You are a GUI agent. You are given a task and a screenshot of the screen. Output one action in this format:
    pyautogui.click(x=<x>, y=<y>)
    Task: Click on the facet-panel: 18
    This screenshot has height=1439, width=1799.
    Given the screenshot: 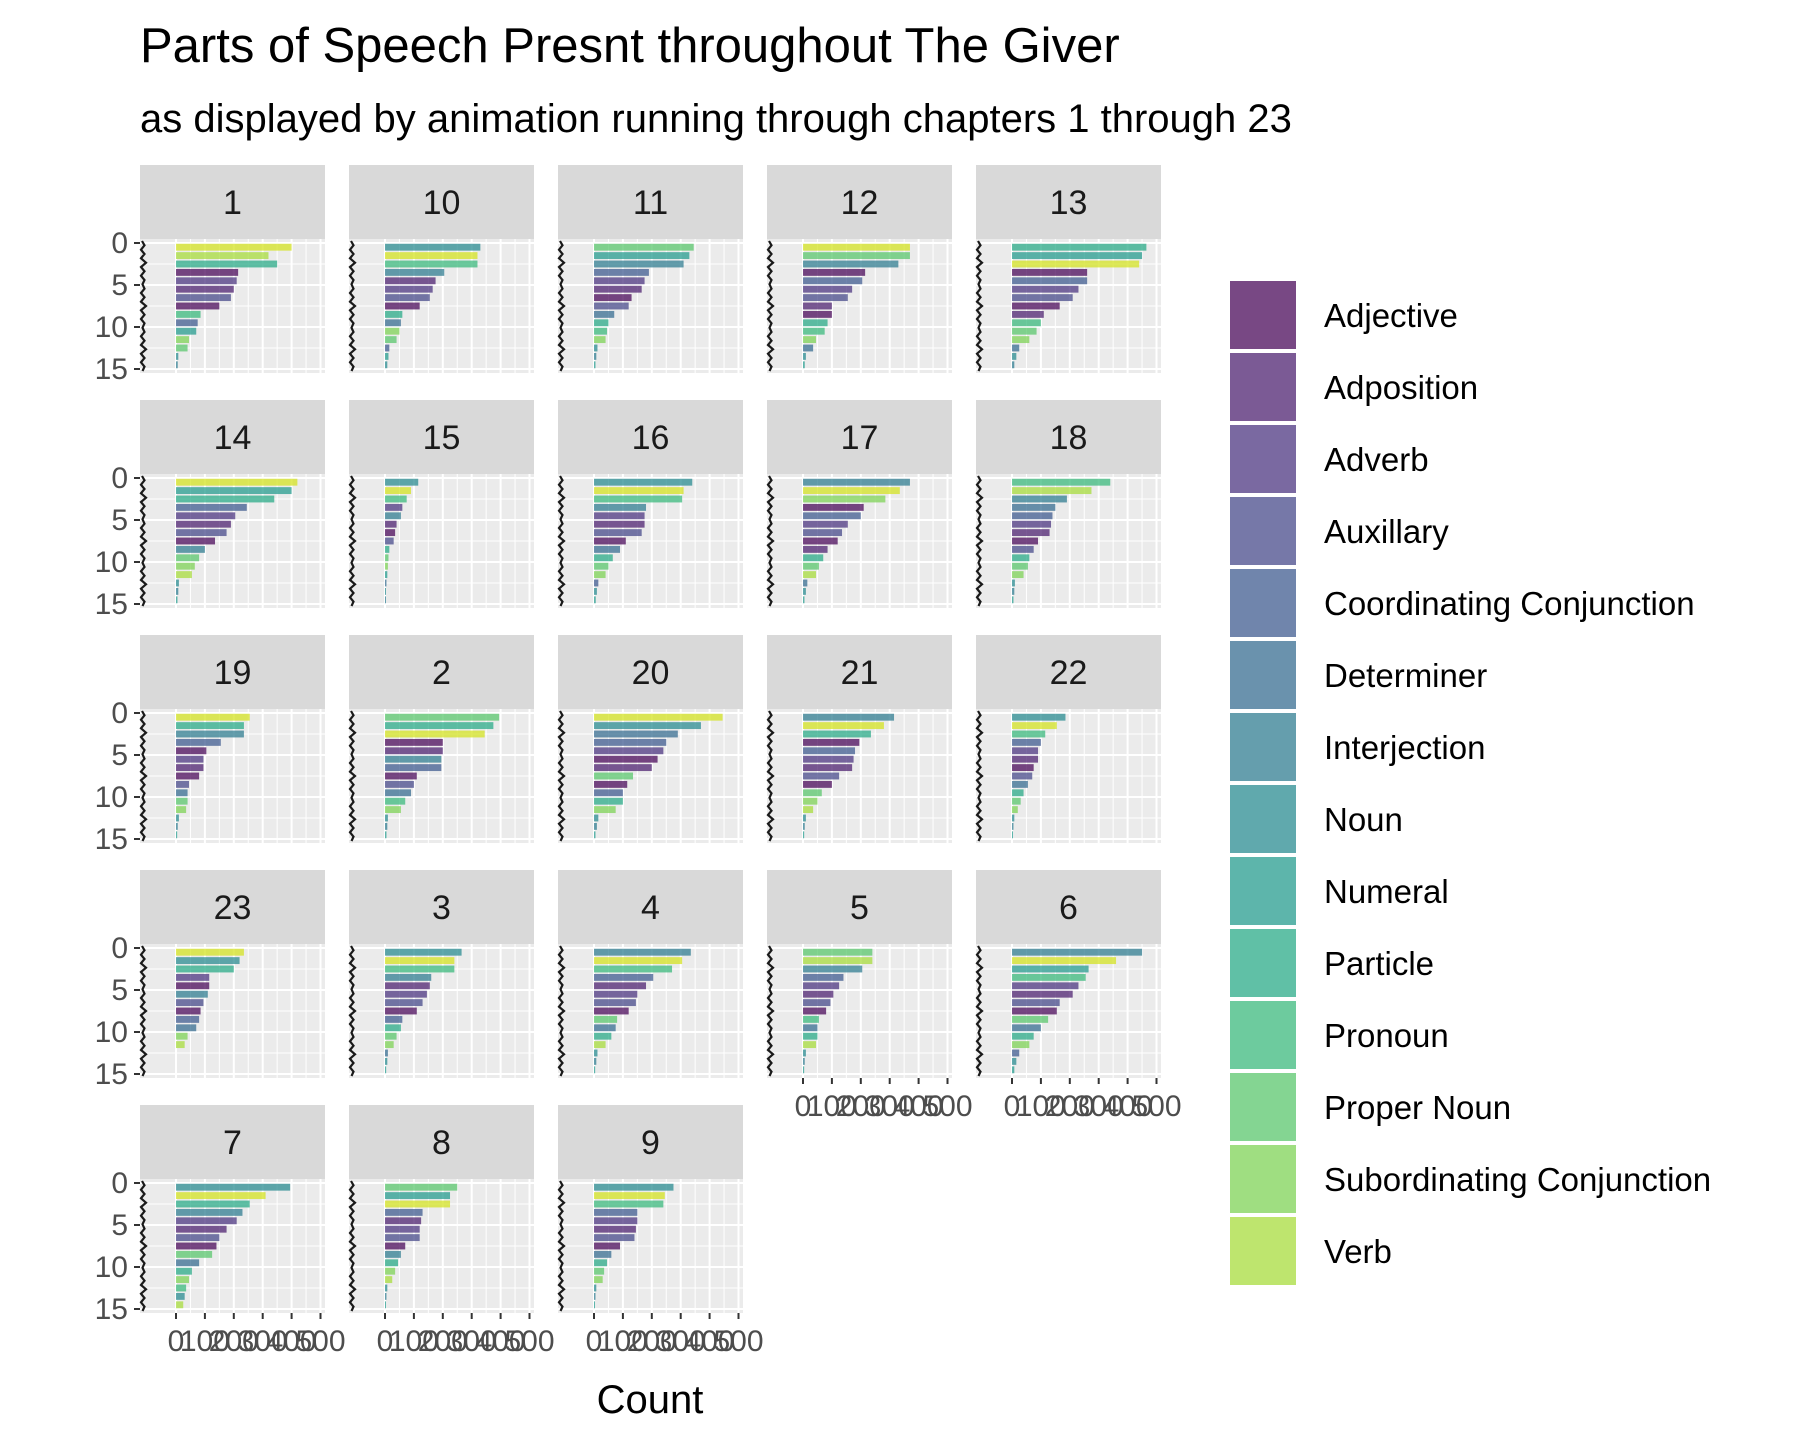 What is the action you would take?
    pyautogui.click(x=1068, y=504)
    